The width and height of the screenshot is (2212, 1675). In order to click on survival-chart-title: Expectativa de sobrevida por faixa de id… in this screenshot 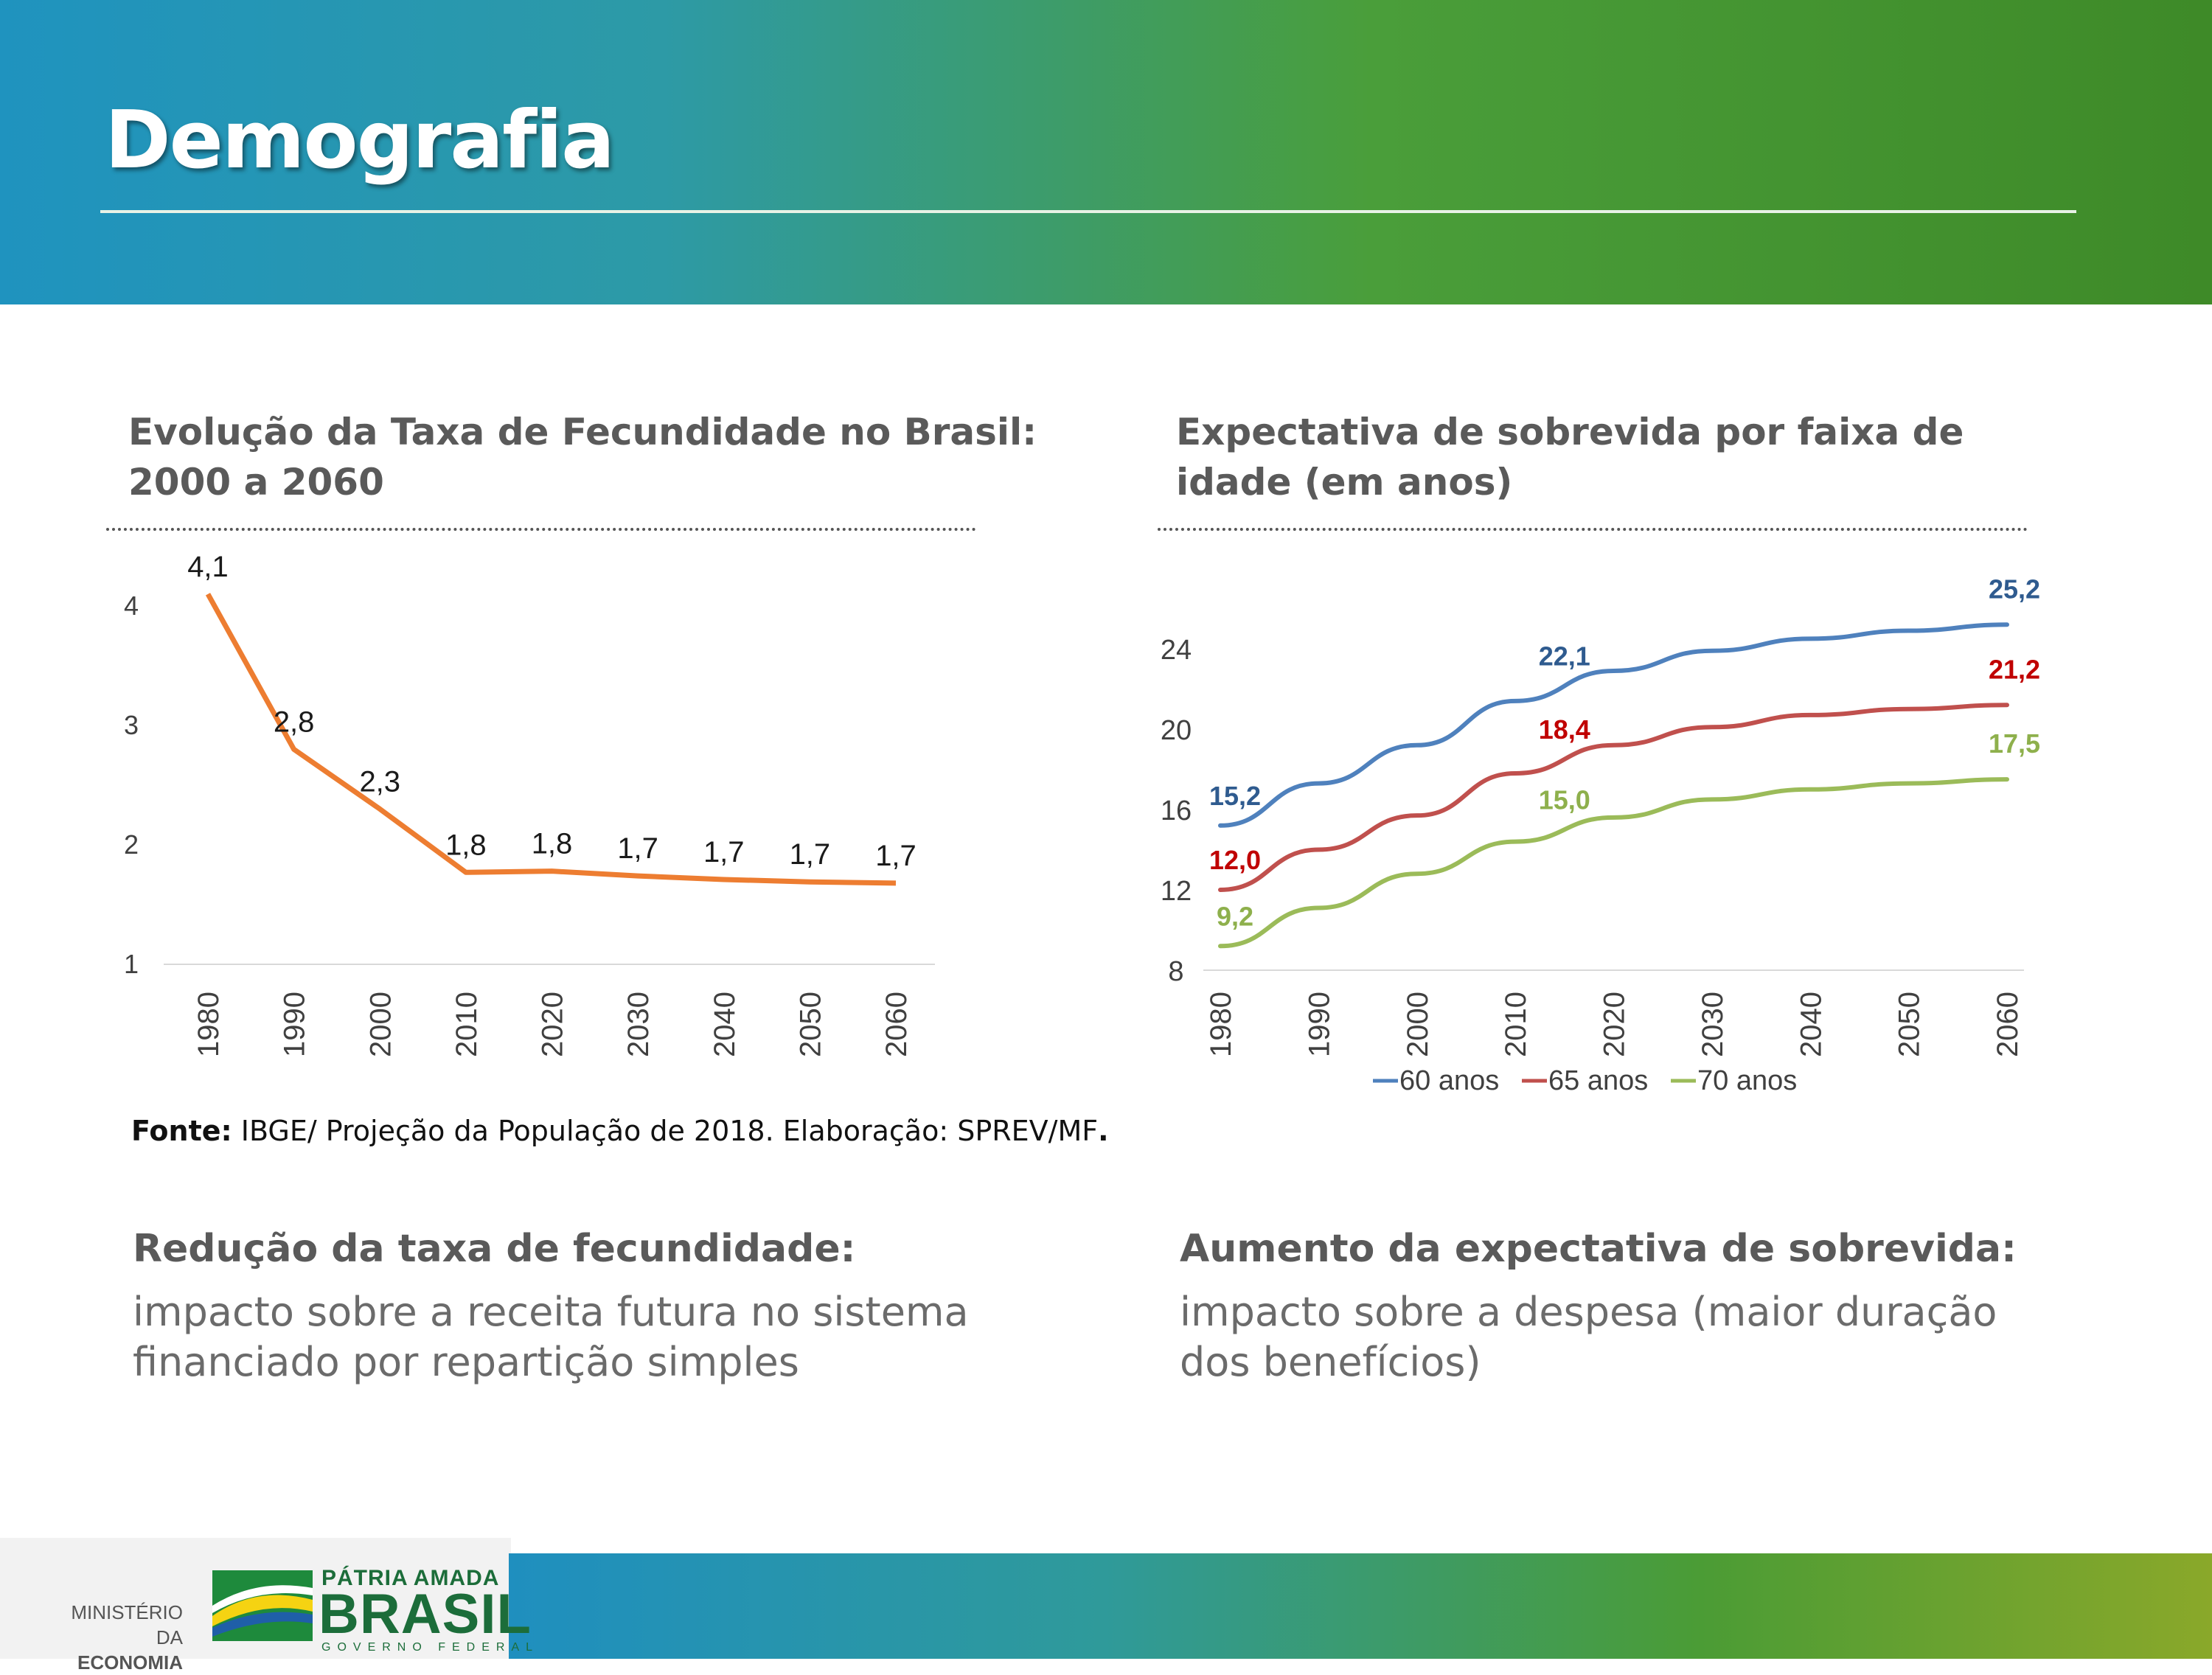, I will do `click(1570, 457)`.